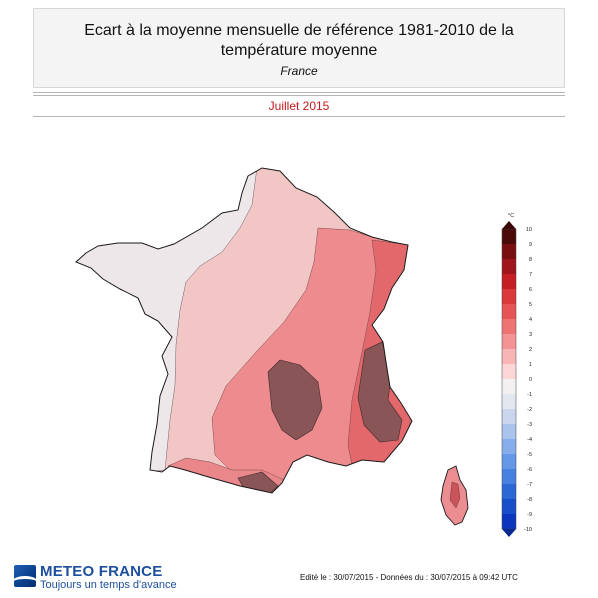  I want to click on brand-name: METEO FRANCE, so click(101, 571).